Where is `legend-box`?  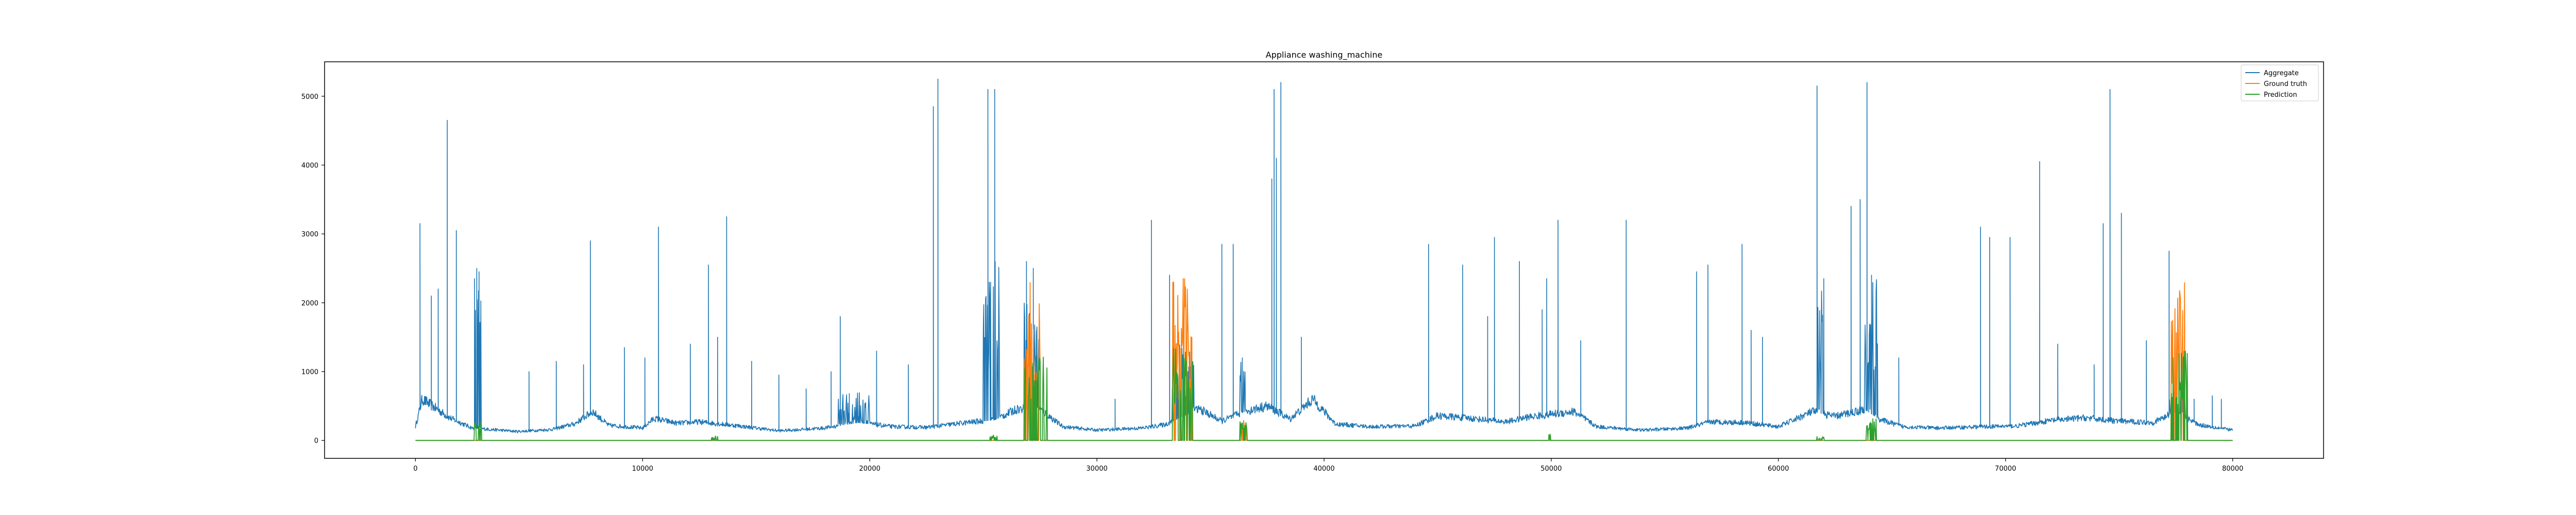 legend-box is located at coordinates (2280, 82).